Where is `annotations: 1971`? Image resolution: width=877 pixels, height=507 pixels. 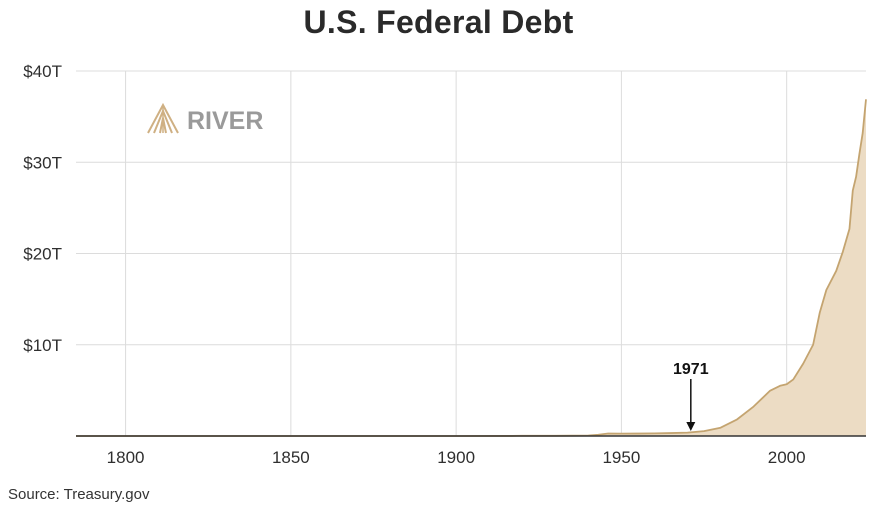
annotations: 1971 is located at coordinates (691, 396).